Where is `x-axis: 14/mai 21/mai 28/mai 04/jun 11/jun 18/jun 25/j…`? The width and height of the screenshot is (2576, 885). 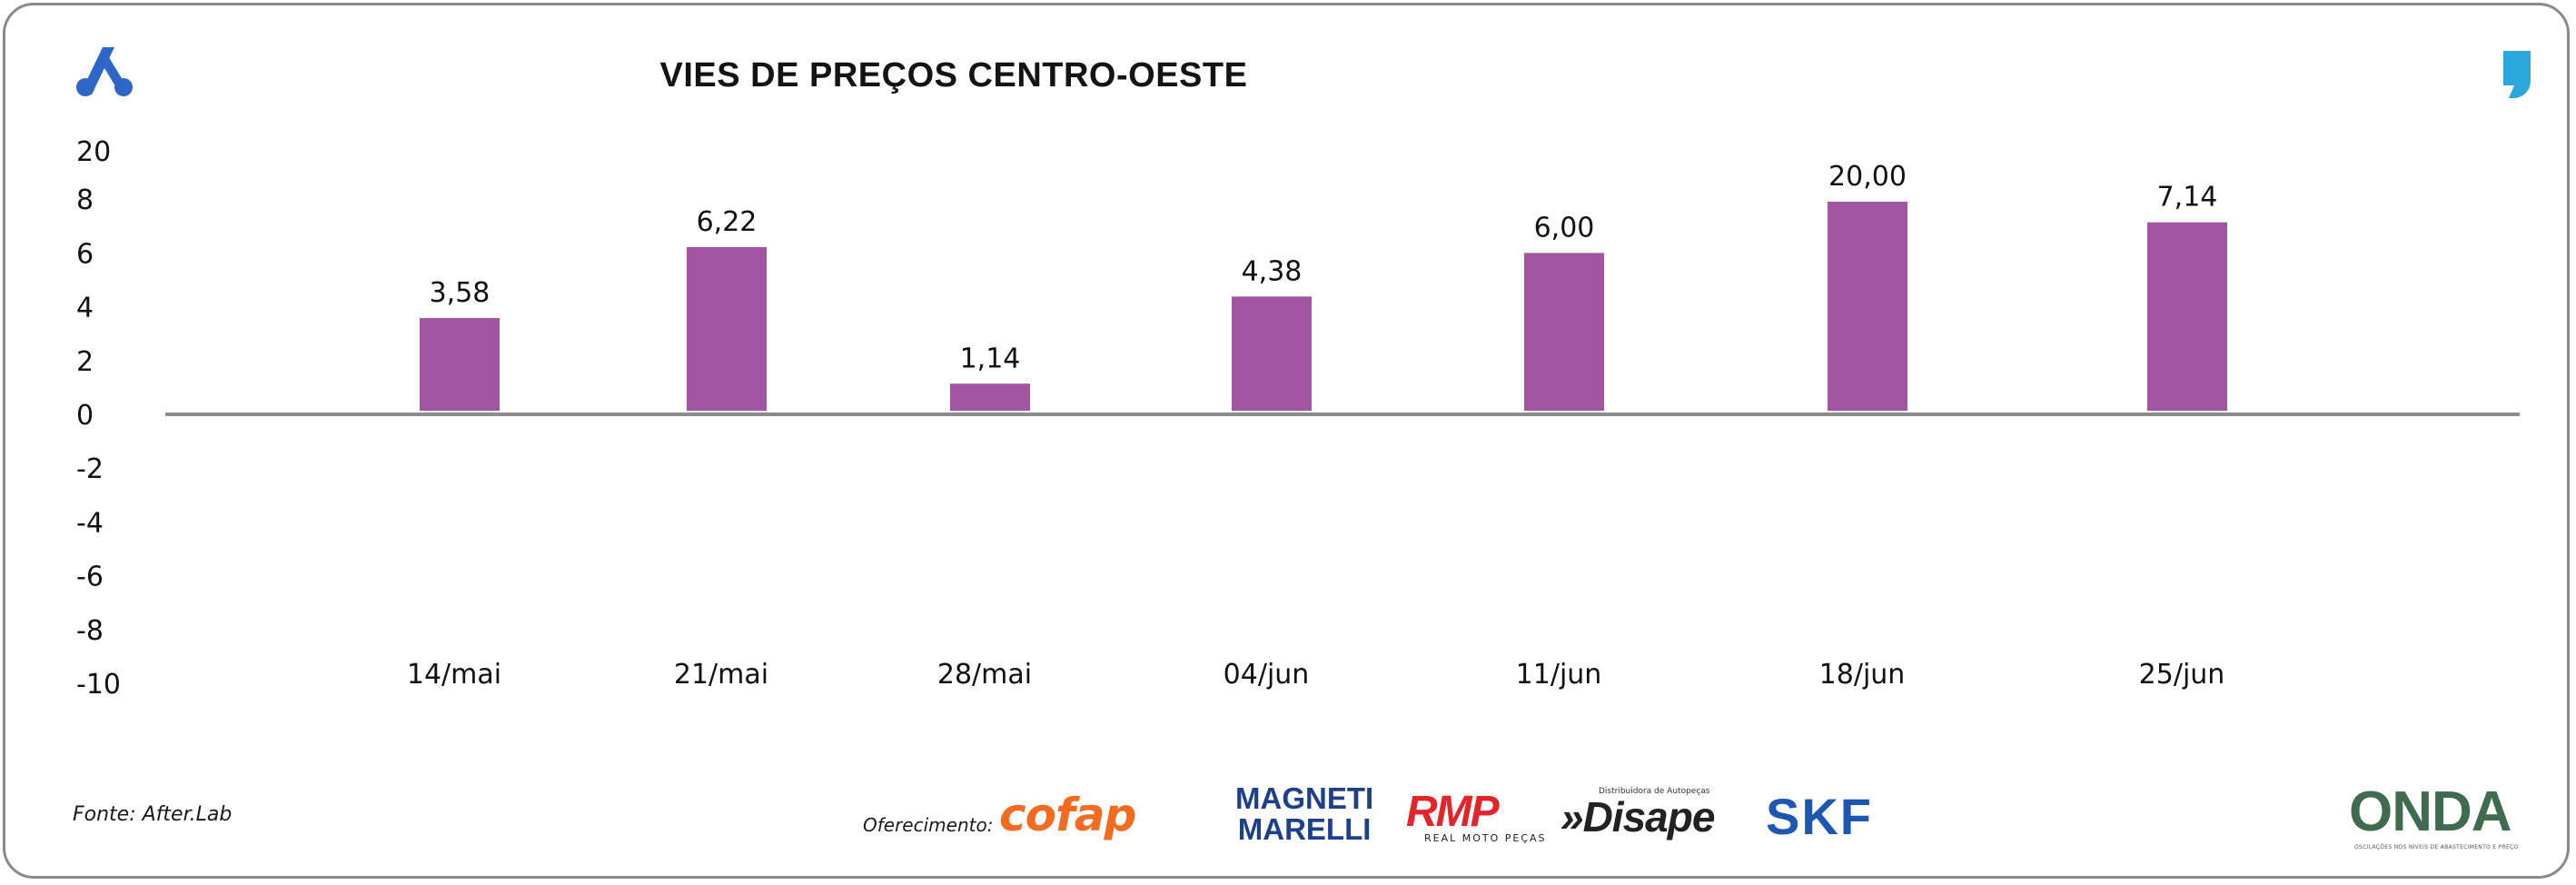
x-axis: 14/mai 21/mai 28/mai 04/jun 11/jun 18/jun 25/j… is located at coordinates (1315, 675).